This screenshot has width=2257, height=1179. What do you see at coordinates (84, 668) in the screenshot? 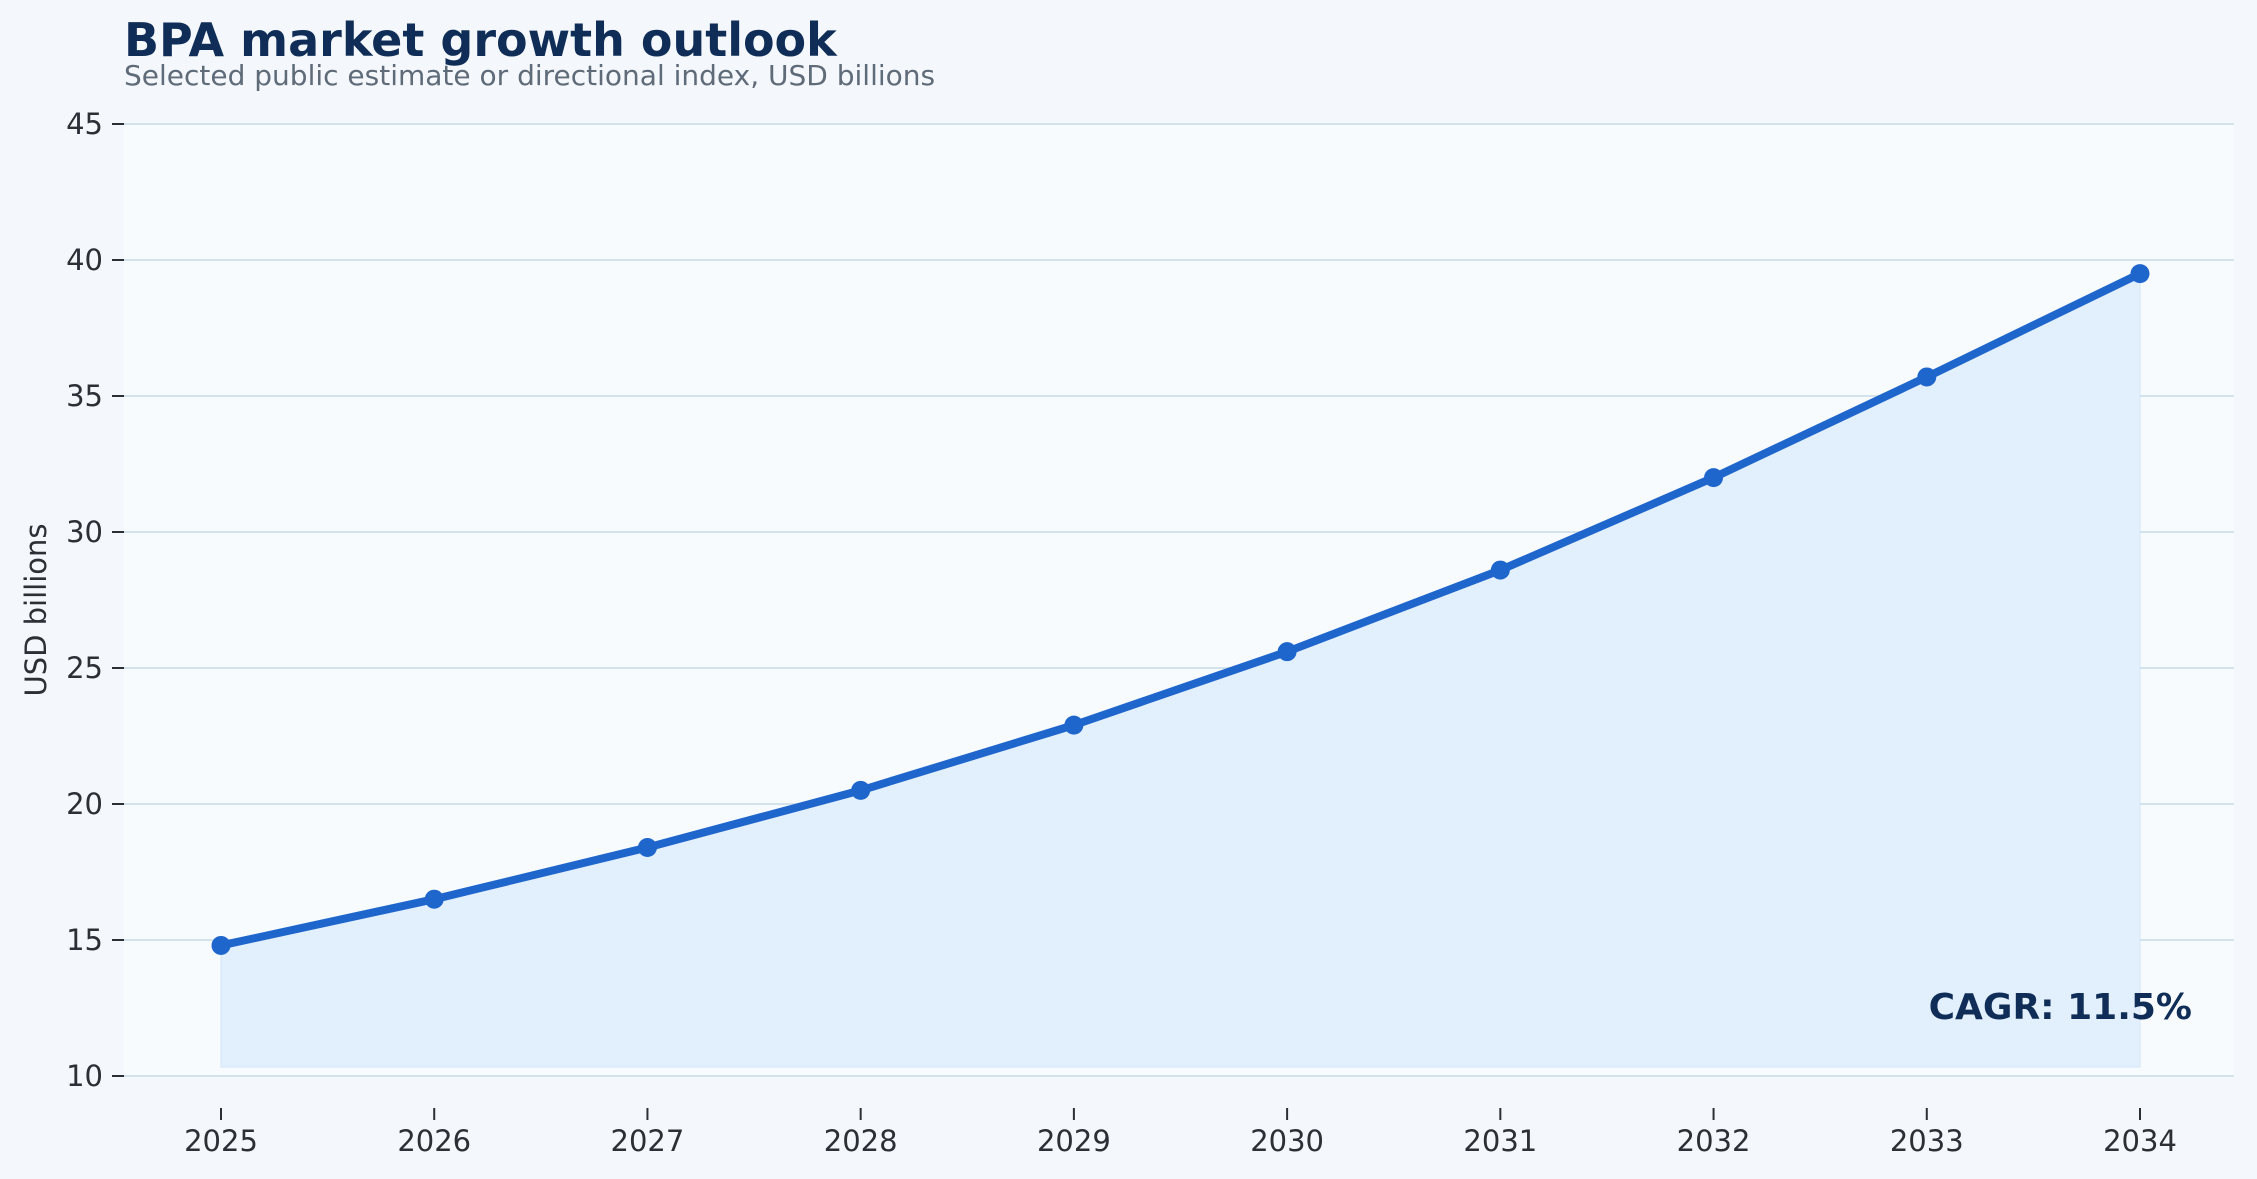
I see `y-tick-label-25: 25` at bounding box center [84, 668].